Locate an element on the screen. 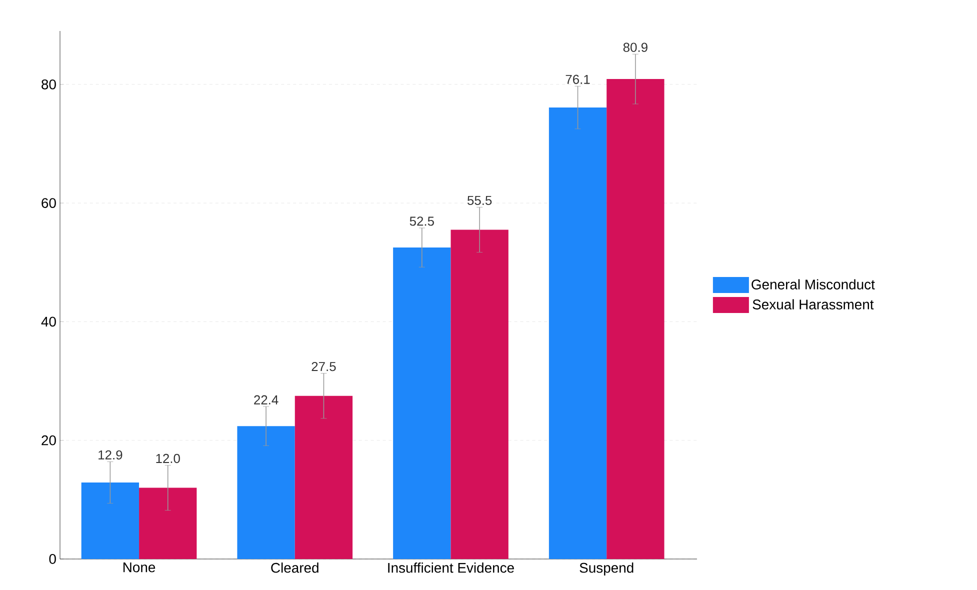 The width and height of the screenshot is (977, 590). data-label: 80.9 is located at coordinates (635, 47).